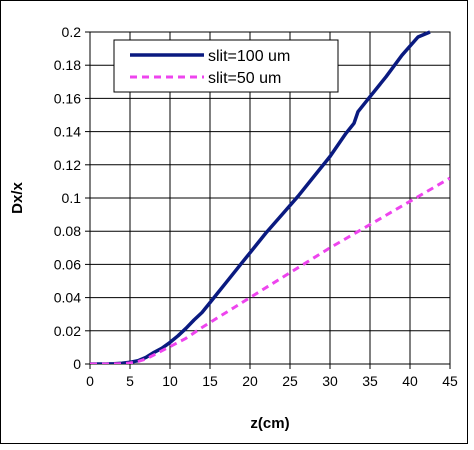 Image resolution: width=474 pixels, height=450 pixels. What do you see at coordinates (130, 381) in the screenshot?
I see `x-tick-label: 5` at bounding box center [130, 381].